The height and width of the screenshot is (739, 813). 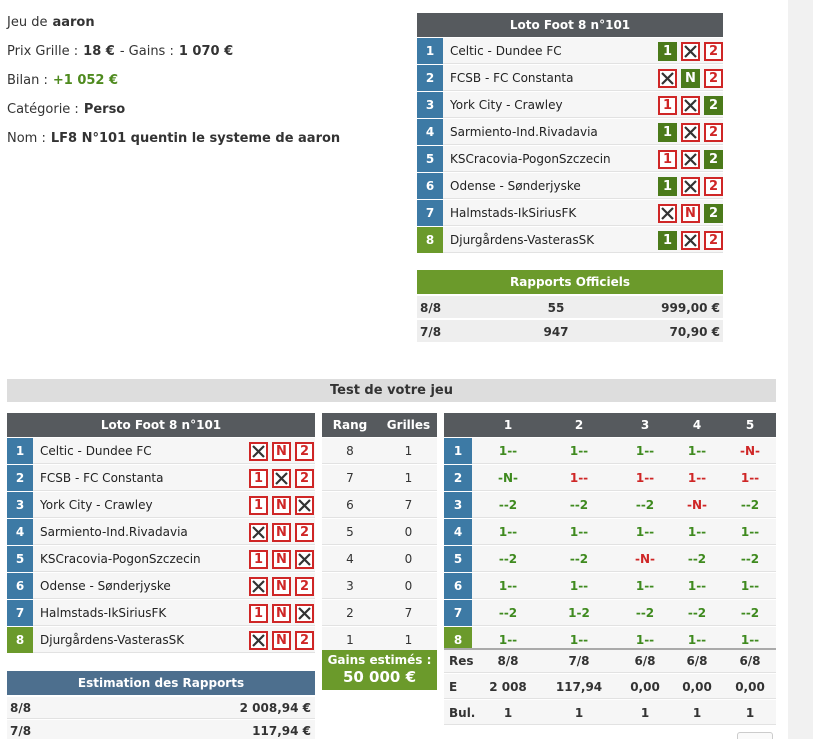 I want to click on report-amount: 999,00 €, so click(x=690, y=307).